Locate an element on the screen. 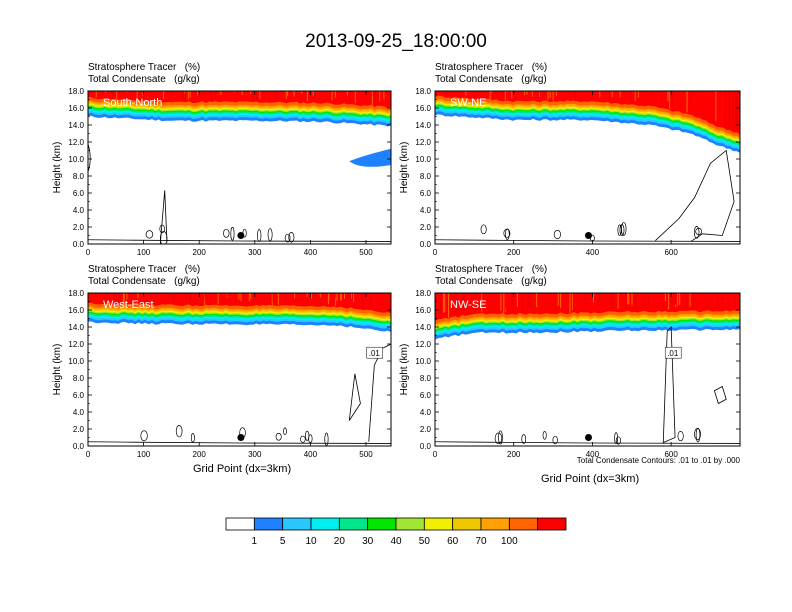  plot-area: .01 is located at coordinates (239, 369).